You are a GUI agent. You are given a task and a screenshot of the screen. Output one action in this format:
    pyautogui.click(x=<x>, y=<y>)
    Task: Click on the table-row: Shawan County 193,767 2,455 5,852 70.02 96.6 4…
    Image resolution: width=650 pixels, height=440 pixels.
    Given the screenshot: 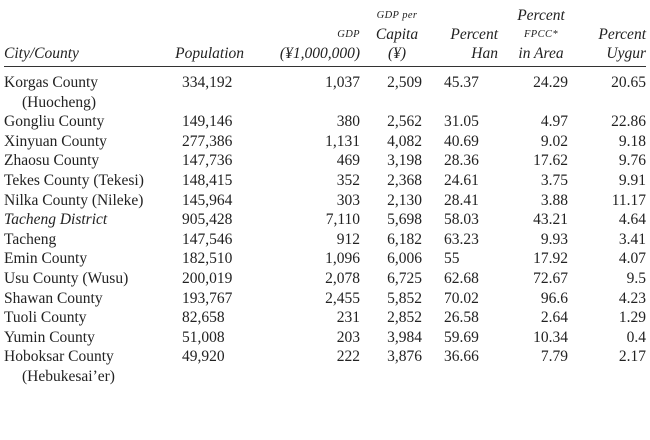 What is the action you would take?
    pyautogui.click(x=325, y=299)
    